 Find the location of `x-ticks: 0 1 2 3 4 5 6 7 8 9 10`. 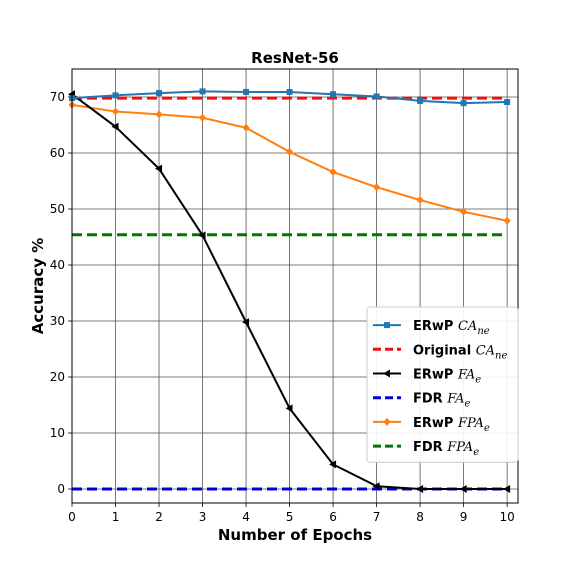

x-ticks: 0 1 2 3 4 5 6 7 8 9 10 is located at coordinates (291, 513).